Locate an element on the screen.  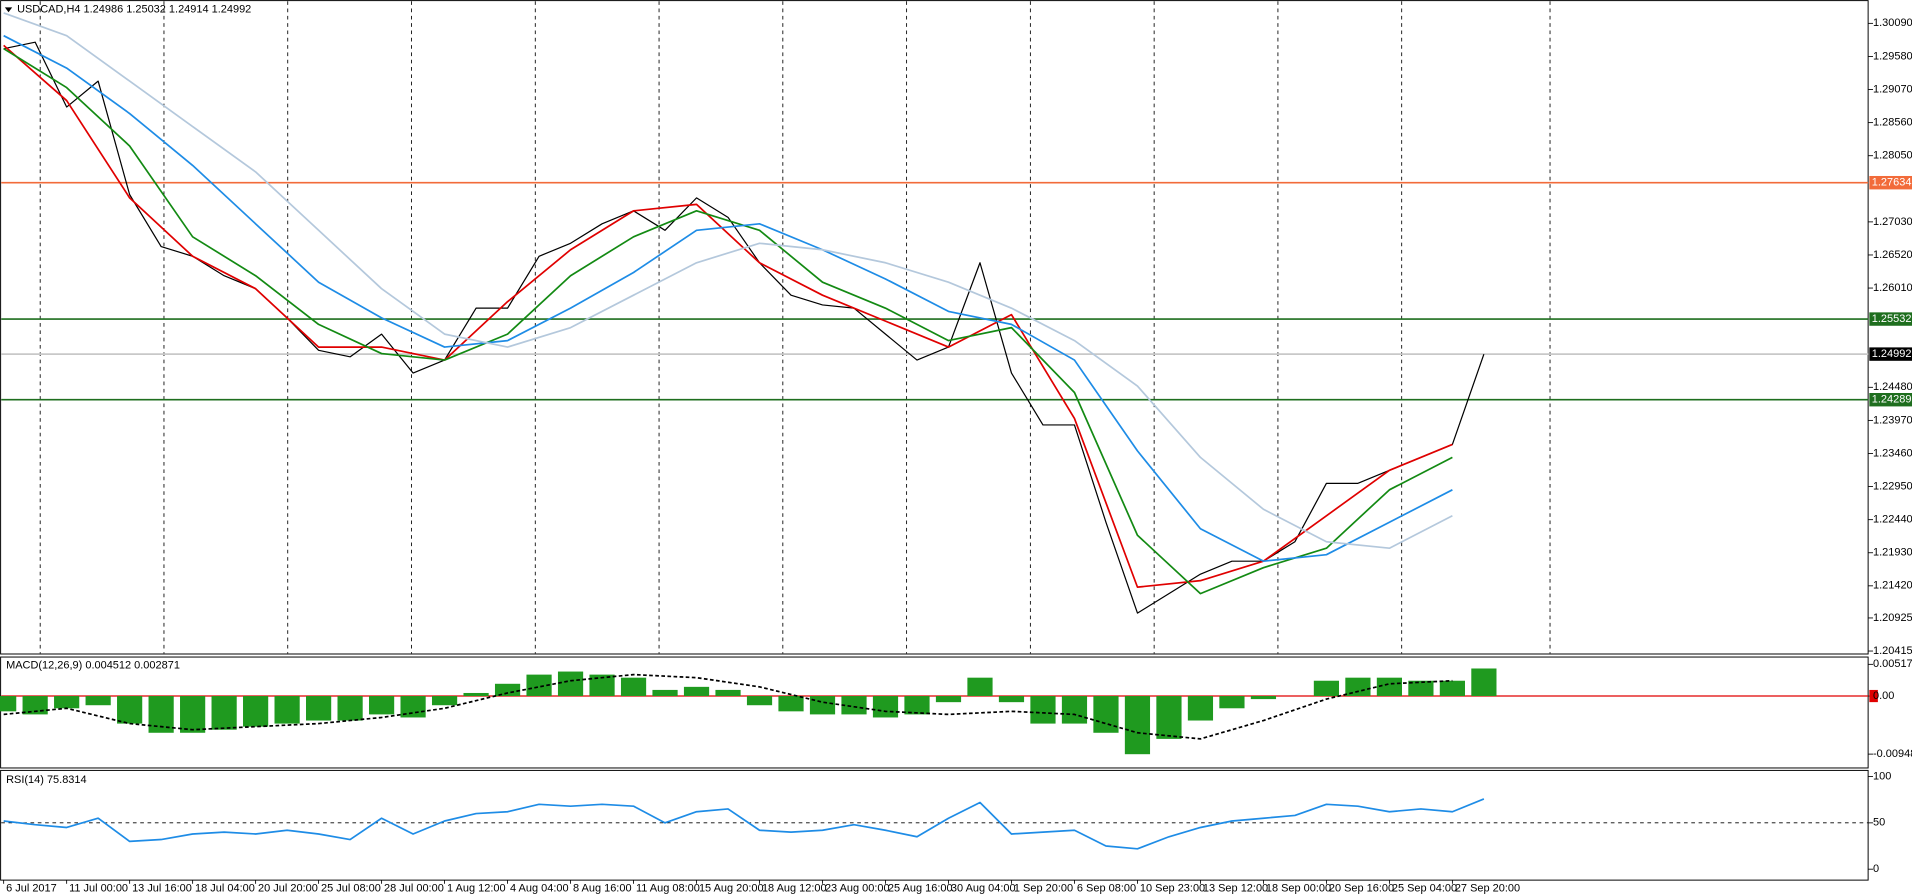
x-tick-label: 15 Aug 20:00 is located at coordinates (731, 889).